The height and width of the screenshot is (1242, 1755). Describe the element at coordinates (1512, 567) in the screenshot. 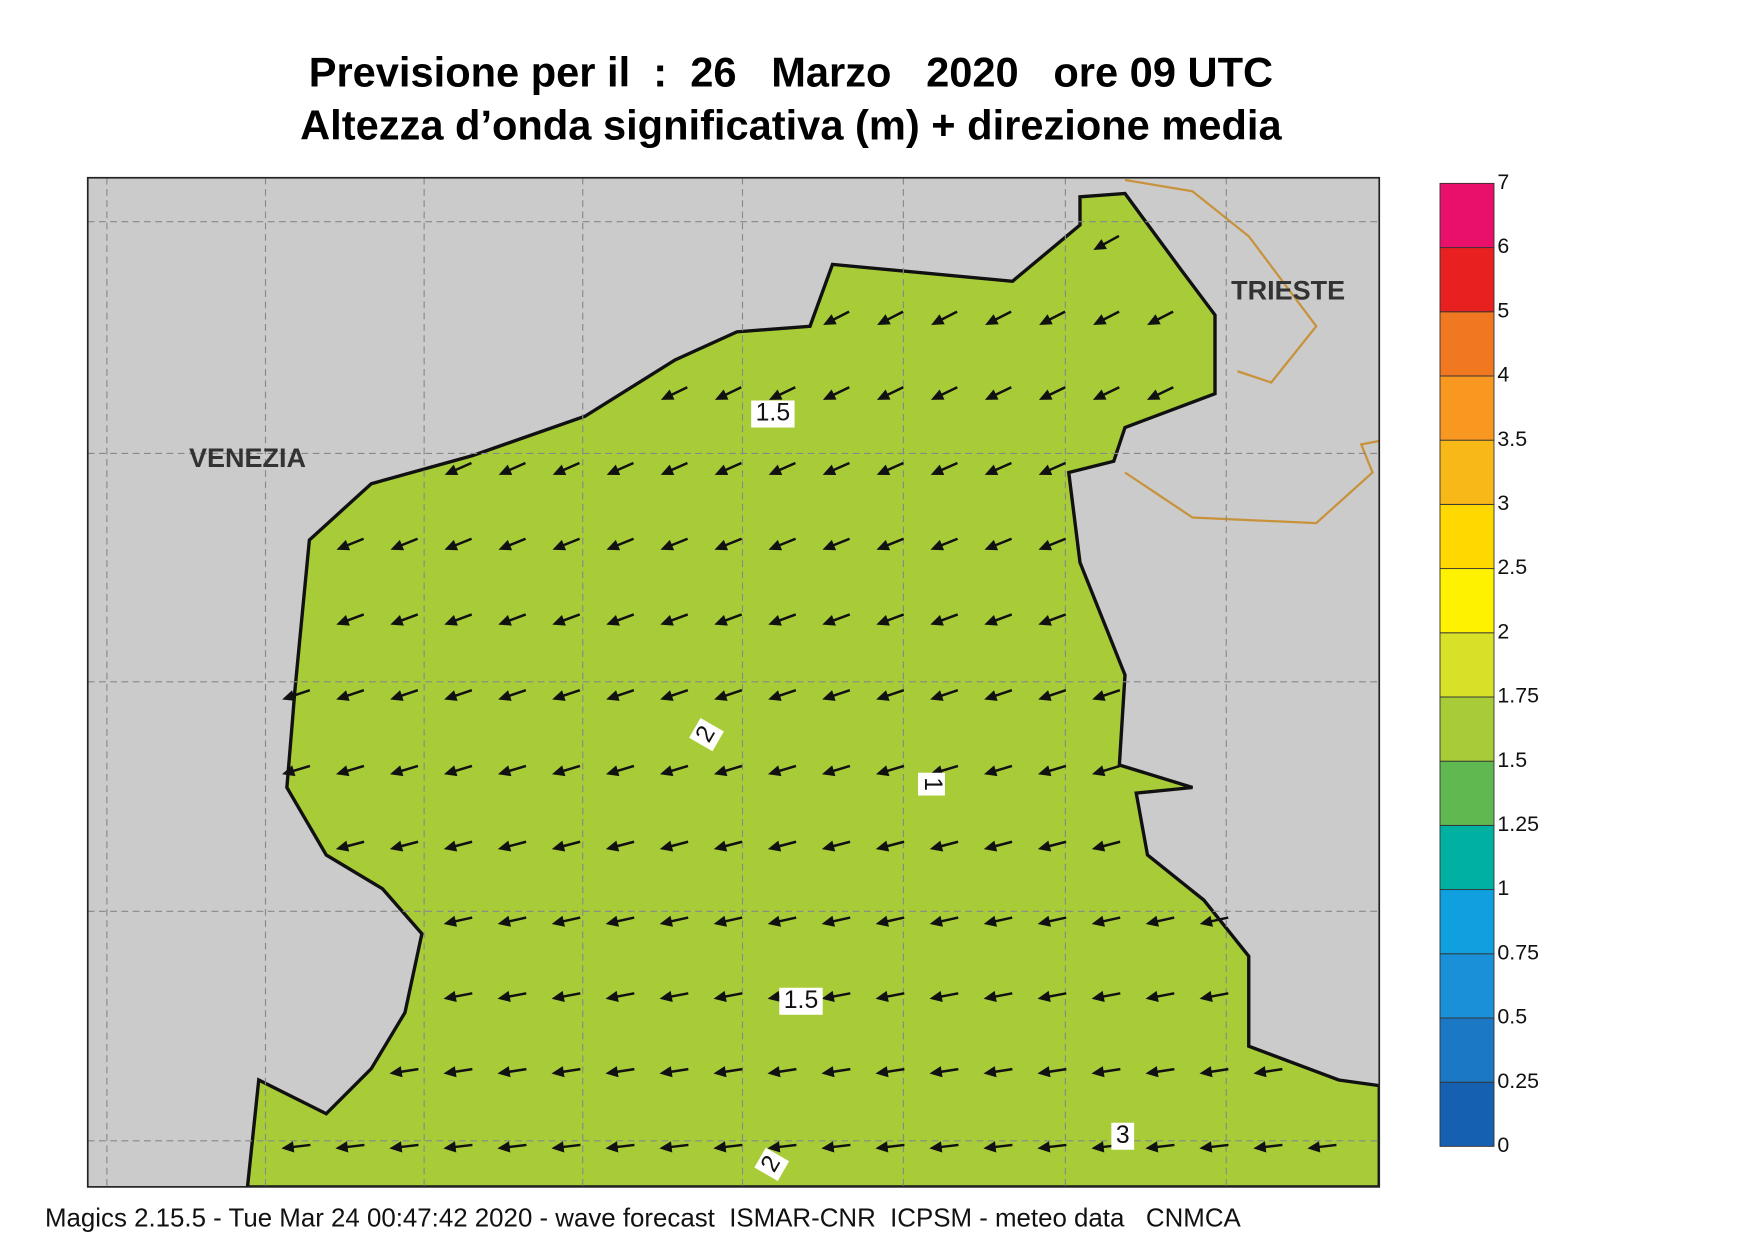

I see `colorbar-label: 2.5` at that location.